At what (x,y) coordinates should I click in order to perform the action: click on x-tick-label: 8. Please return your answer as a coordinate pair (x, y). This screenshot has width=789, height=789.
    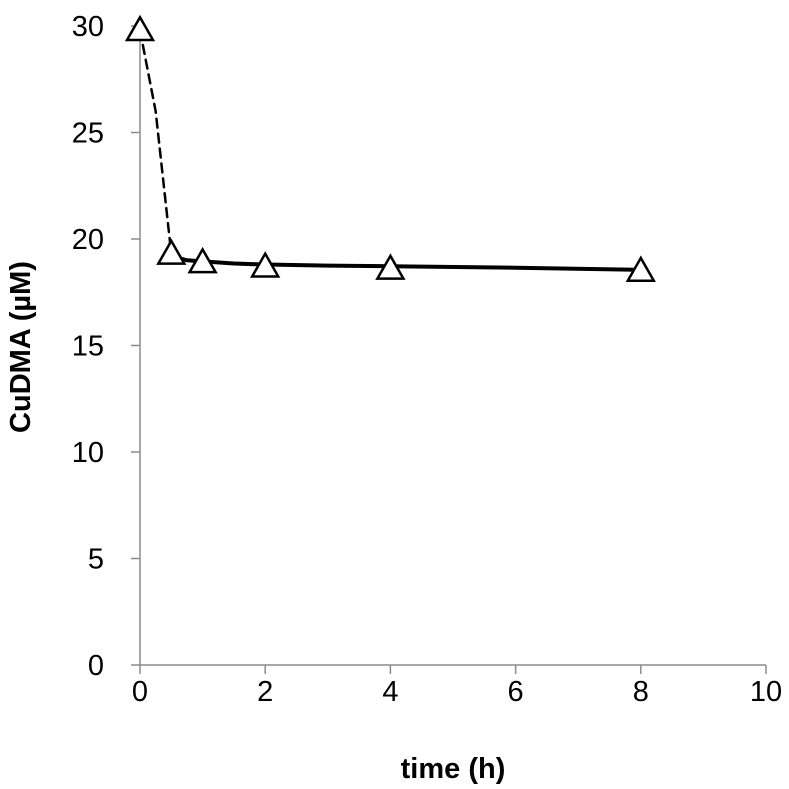
    Looking at the image, I should click on (641, 692).